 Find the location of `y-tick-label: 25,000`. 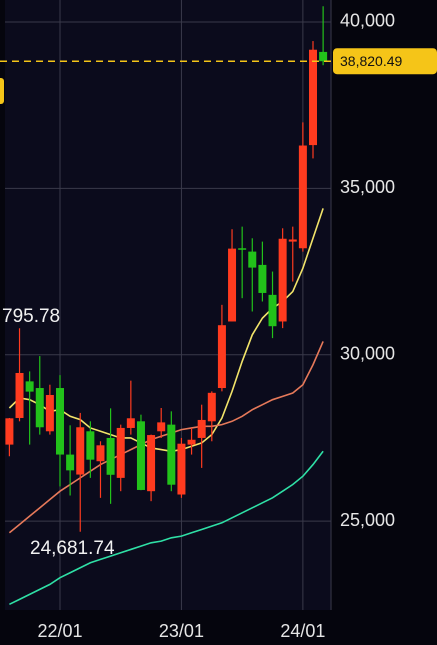

y-tick-label: 25,000 is located at coordinates (367, 520).